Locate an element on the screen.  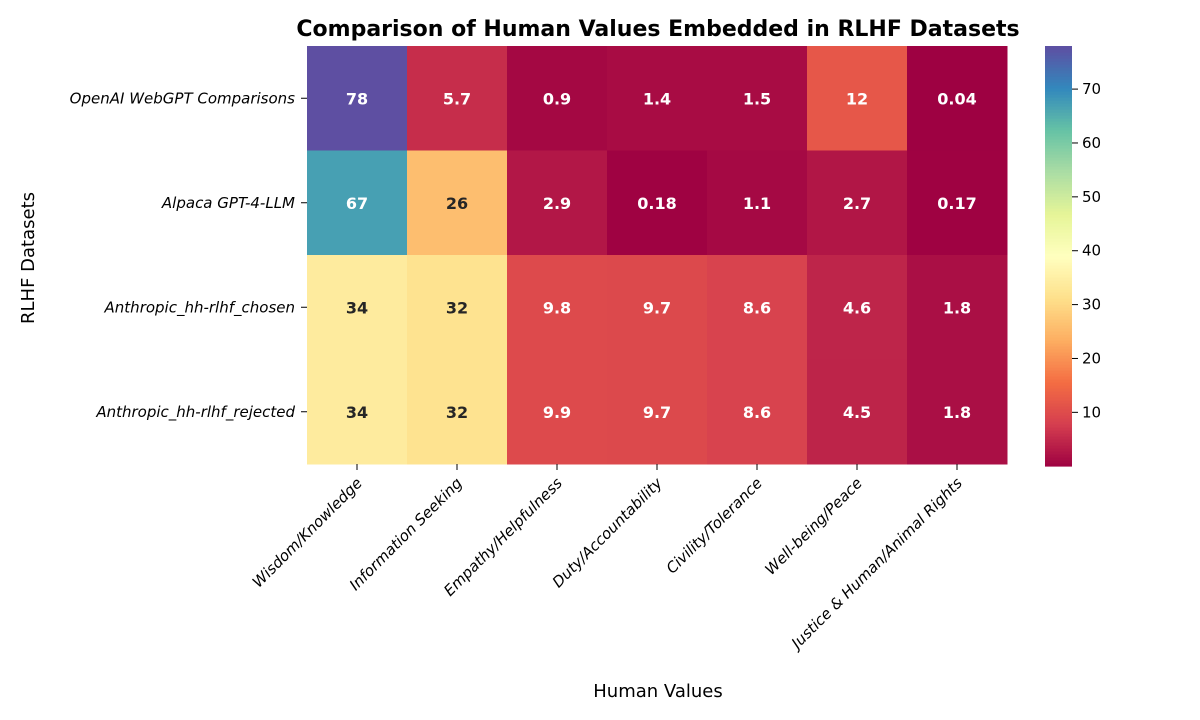
cell-value-label: 32 is located at coordinates (457, 412).